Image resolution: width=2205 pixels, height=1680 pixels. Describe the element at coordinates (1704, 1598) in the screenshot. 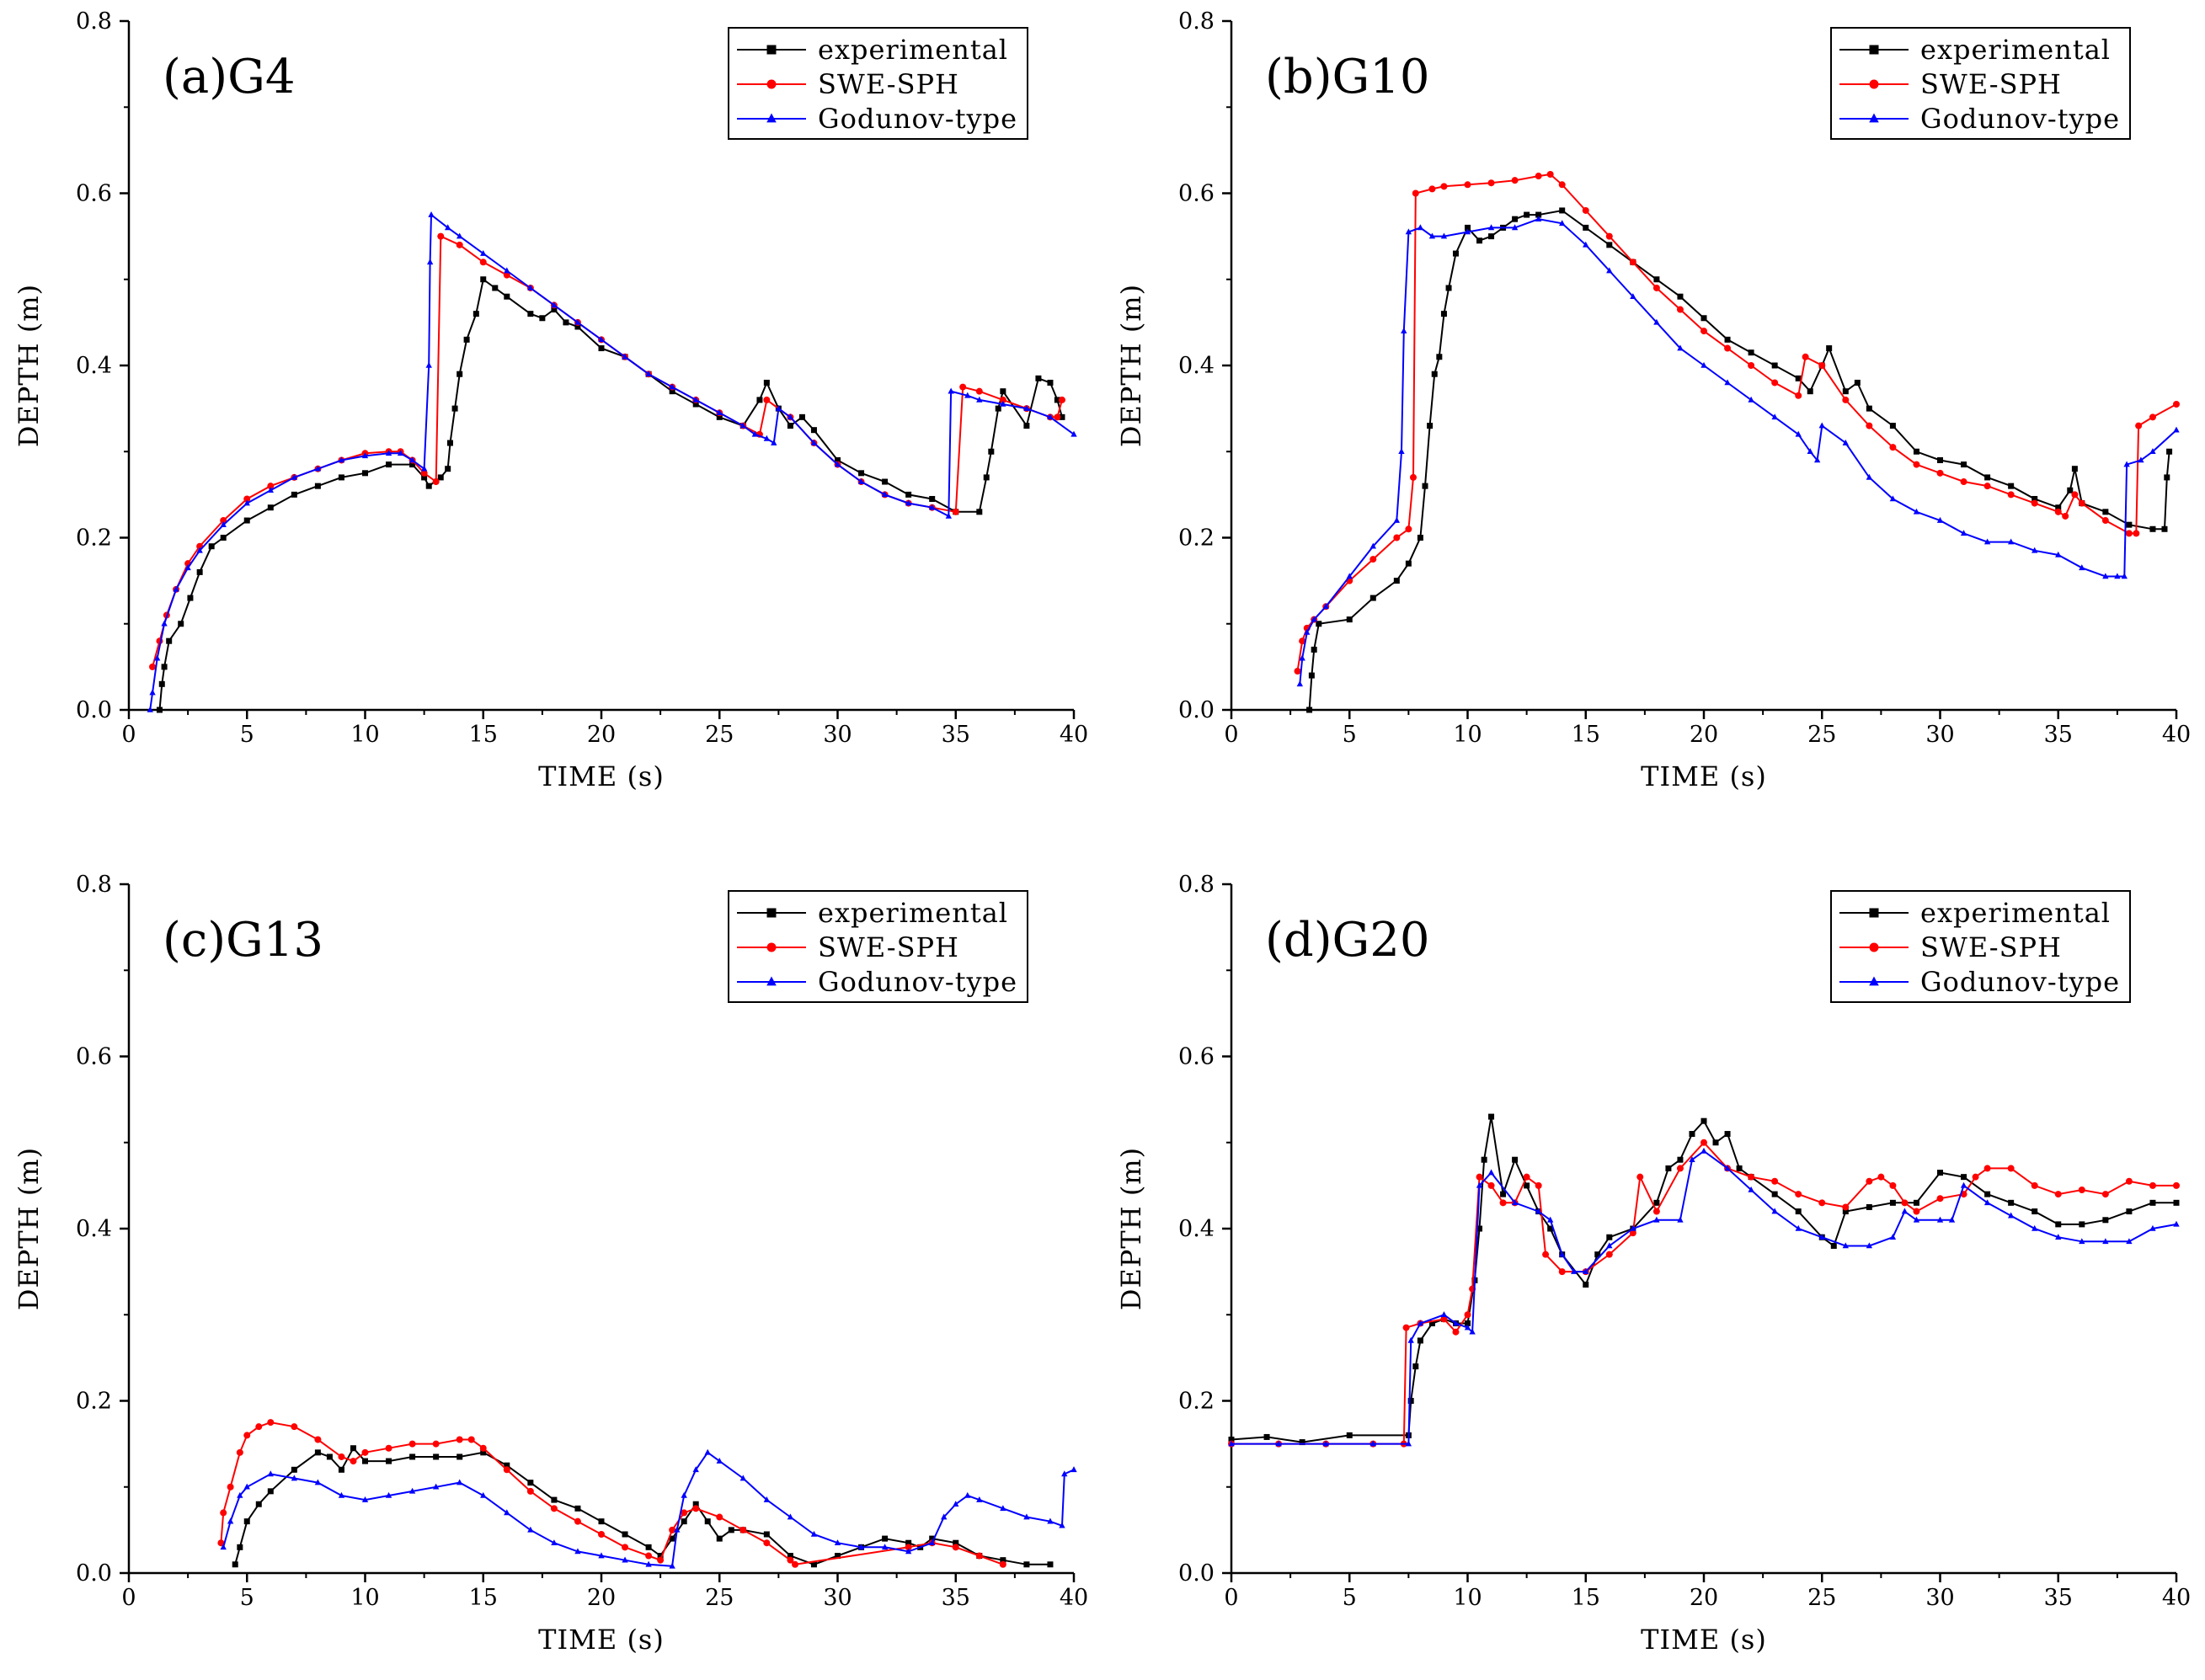

I see `x-tick-label: 20` at that location.